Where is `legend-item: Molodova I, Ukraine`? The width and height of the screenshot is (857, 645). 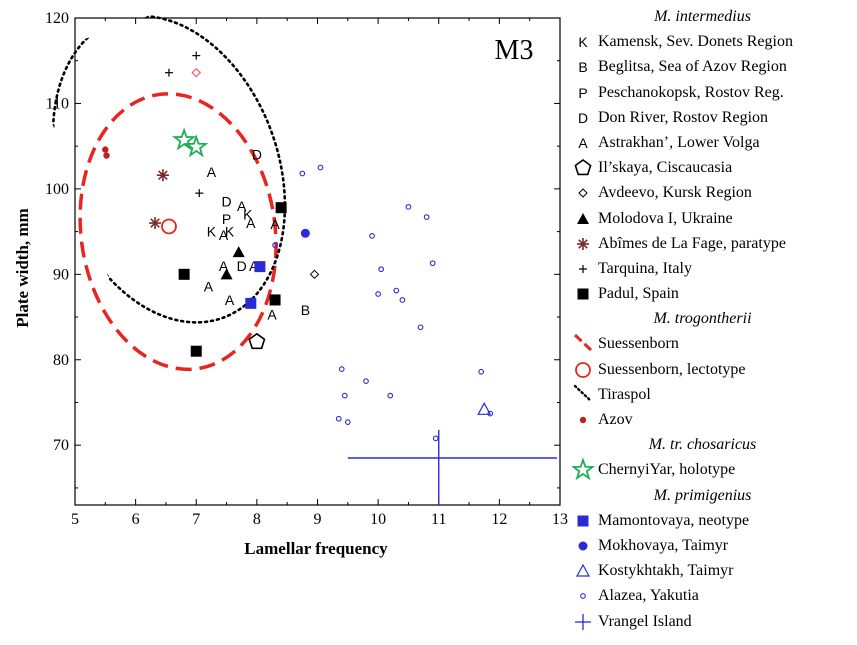
legend-item: Molodova I, Ukraine is located at coordinates (712, 218).